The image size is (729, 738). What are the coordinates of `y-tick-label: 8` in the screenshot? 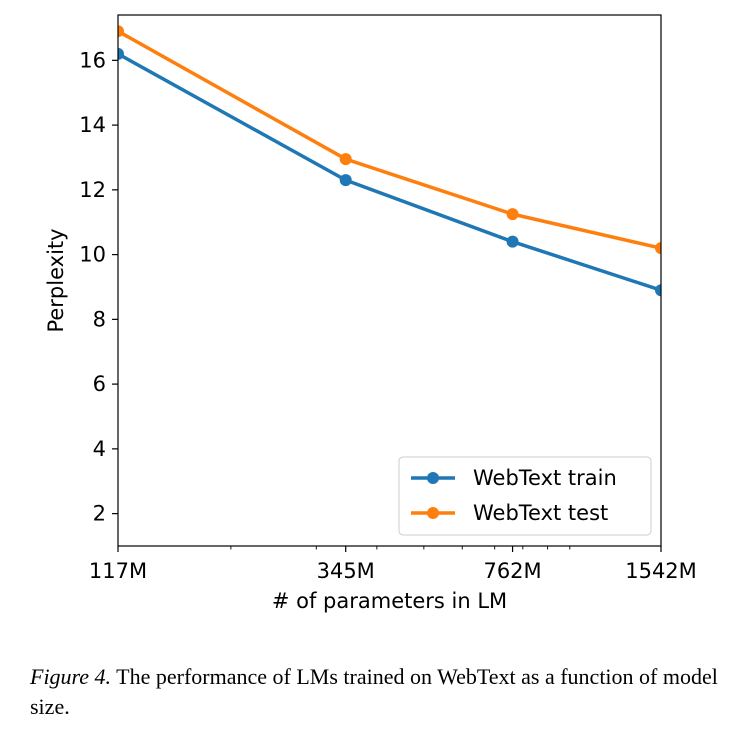 It's located at (99, 319).